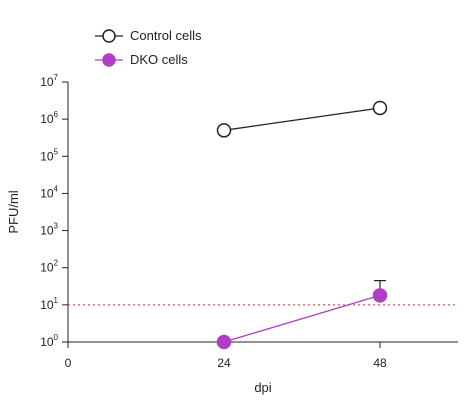  What do you see at coordinates (166, 35) in the screenshot?
I see `legend-label-control: Control cells` at bounding box center [166, 35].